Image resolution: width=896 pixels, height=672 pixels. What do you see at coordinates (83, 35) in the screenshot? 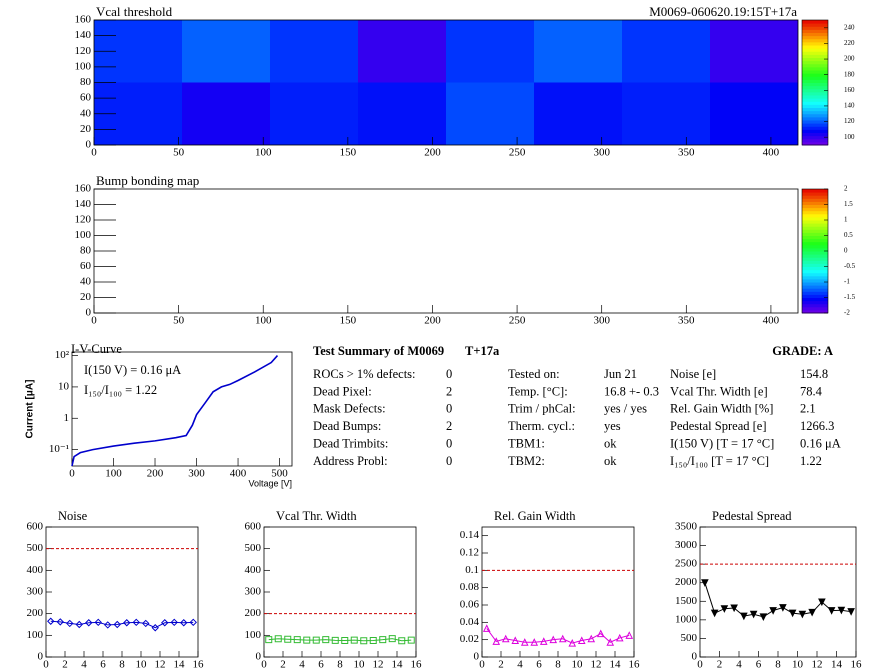
I see `y-tick-label: 140` at bounding box center [83, 35].